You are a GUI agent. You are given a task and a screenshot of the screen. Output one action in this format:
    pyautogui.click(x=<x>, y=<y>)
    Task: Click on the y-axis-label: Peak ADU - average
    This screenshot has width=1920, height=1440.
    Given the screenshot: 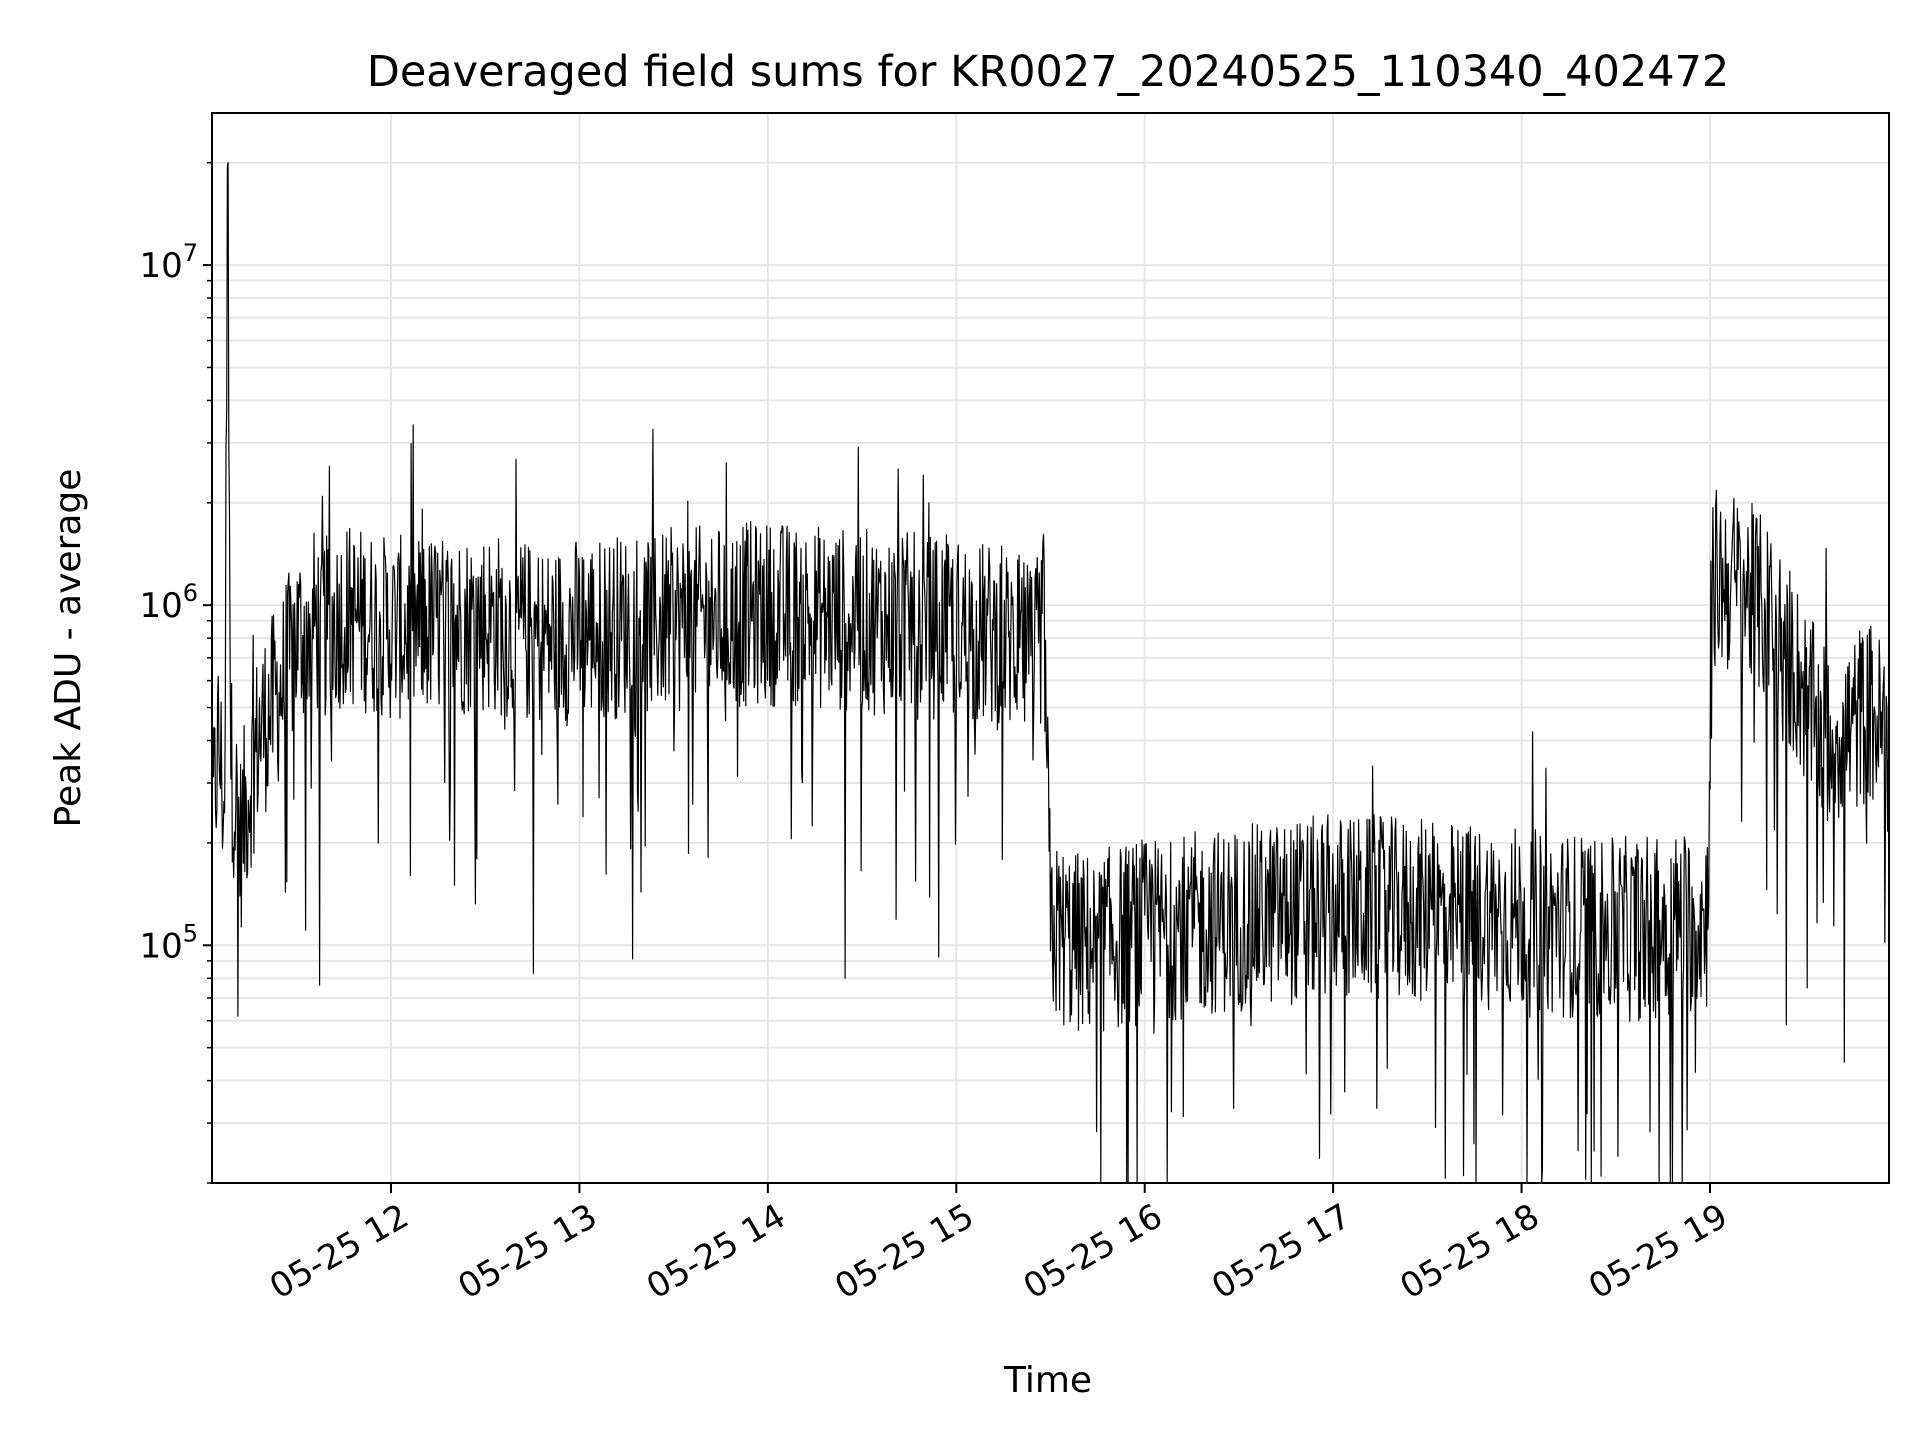 What is the action you would take?
    pyautogui.click(x=68, y=648)
    